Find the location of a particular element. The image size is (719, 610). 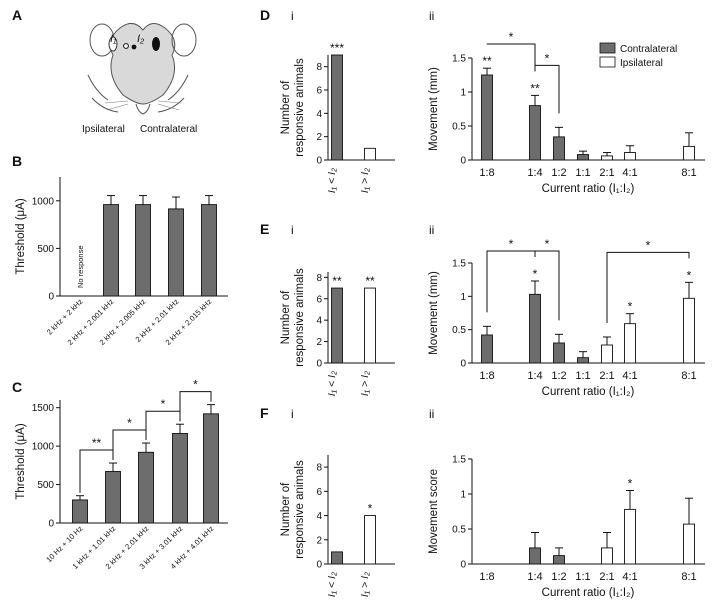

electrode-i1-icon is located at coordinates (126, 46).